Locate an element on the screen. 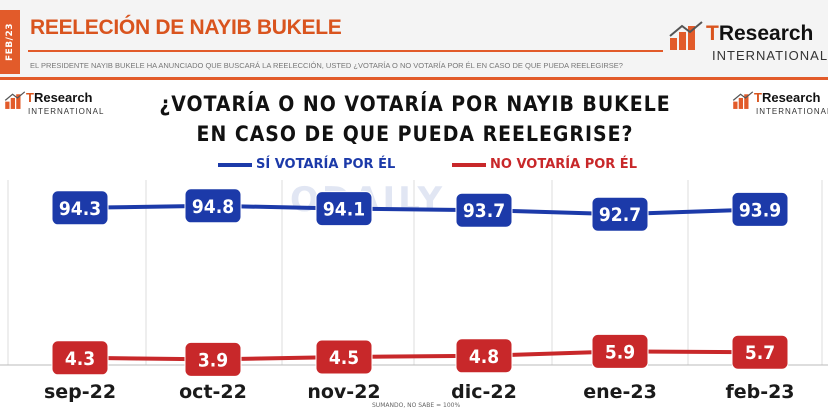 This screenshot has height=410, width=828. data-label-si-feb-23: 93.9 is located at coordinates (760, 210).